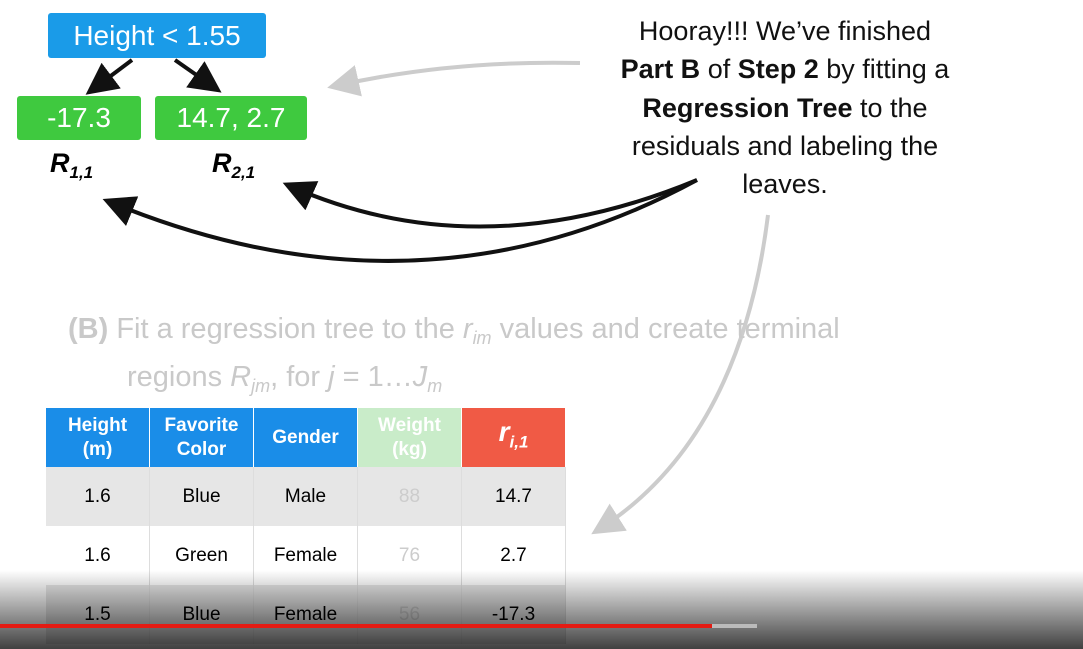  What do you see at coordinates (88, 329) in the screenshot?
I see `text-segment: (B)` at bounding box center [88, 329].